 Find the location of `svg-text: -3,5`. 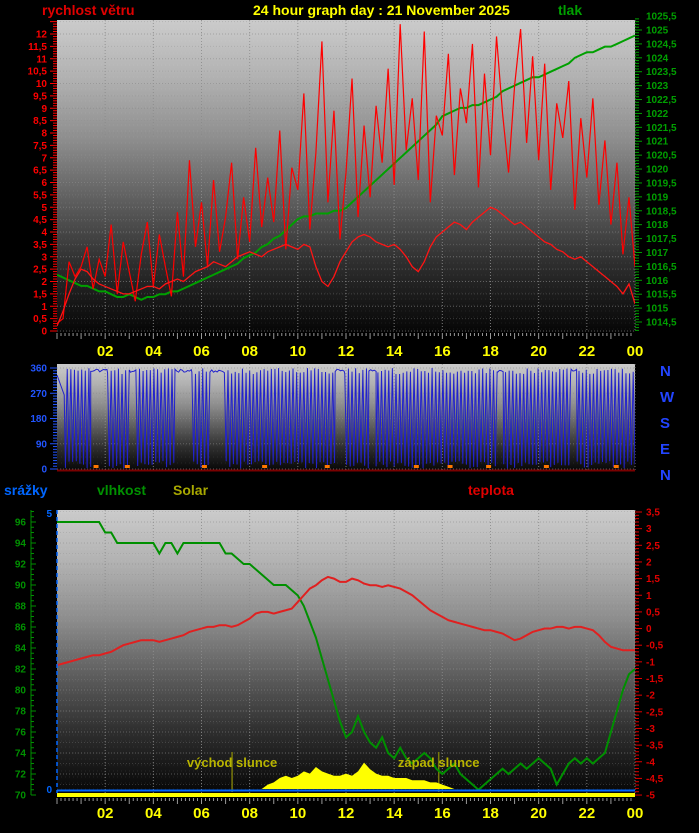

svg-text: -3,5 is located at coordinates (655, 746).